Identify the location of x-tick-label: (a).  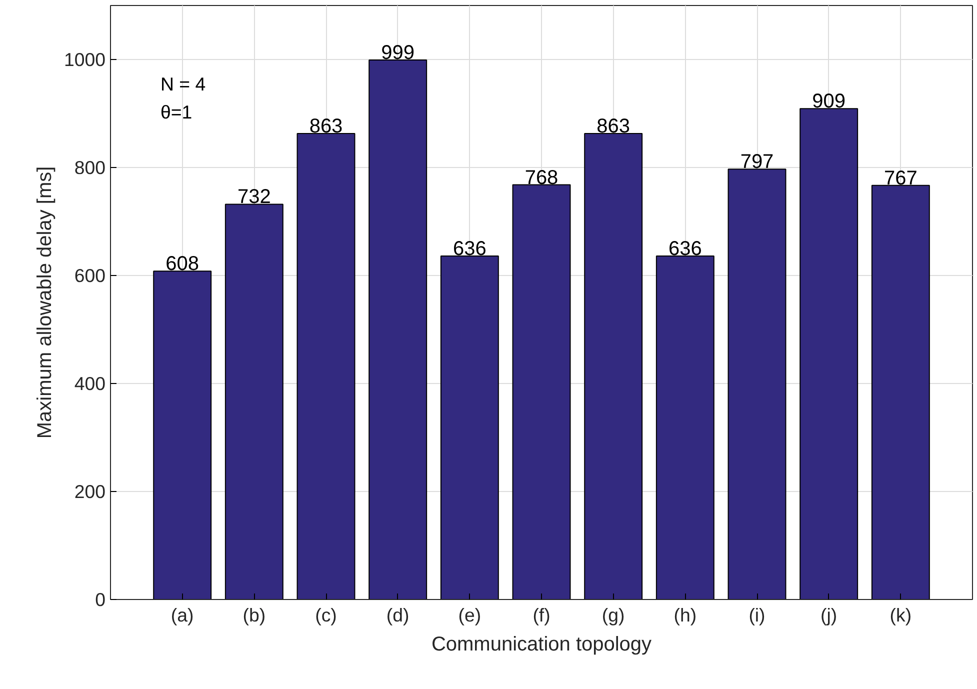
(182, 615).